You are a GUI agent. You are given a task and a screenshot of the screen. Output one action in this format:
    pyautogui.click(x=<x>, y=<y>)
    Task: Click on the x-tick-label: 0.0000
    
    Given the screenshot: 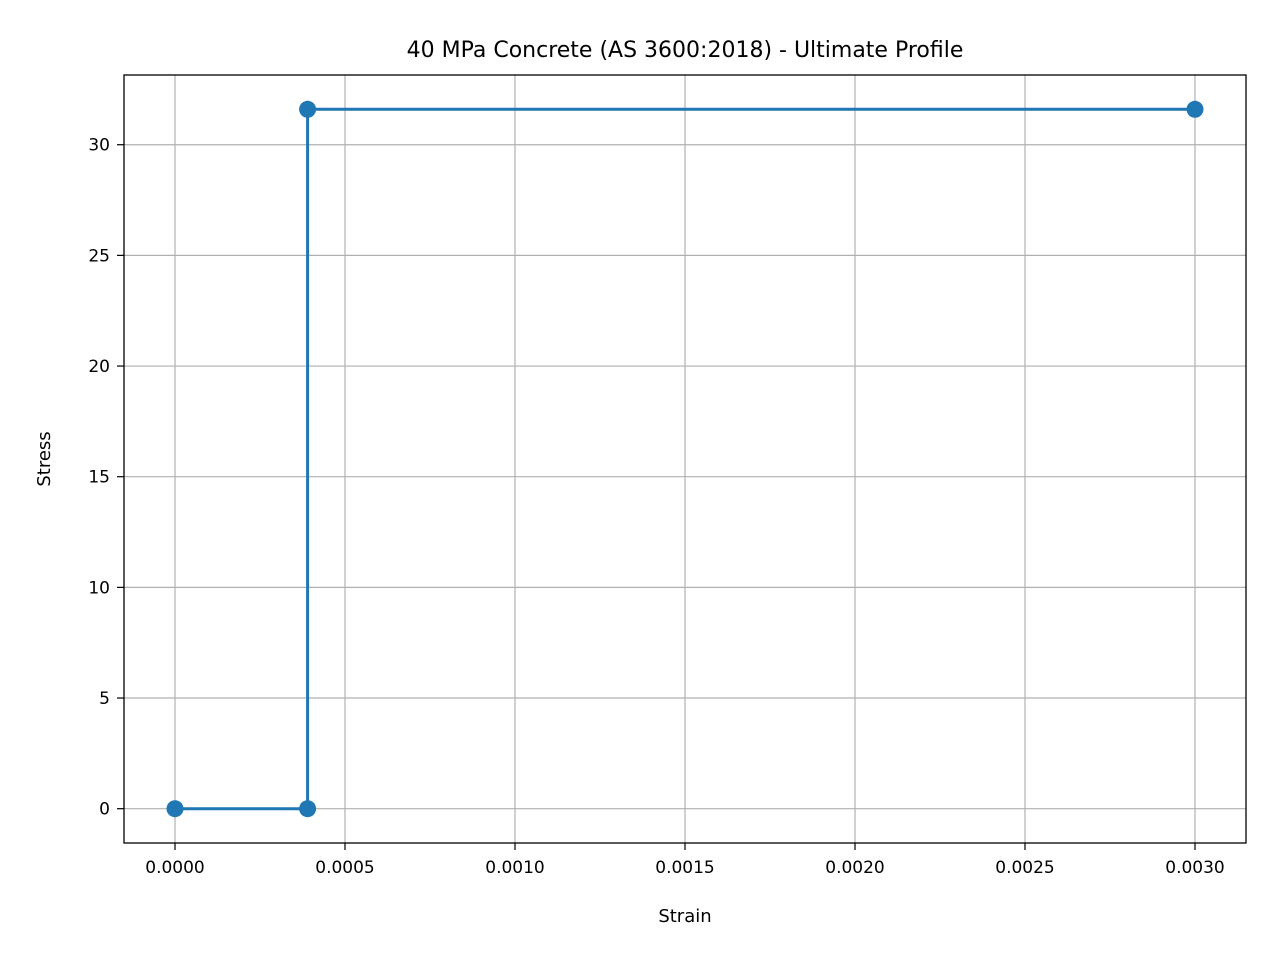 What is the action you would take?
    pyautogui.click(x=174, y=868)
    